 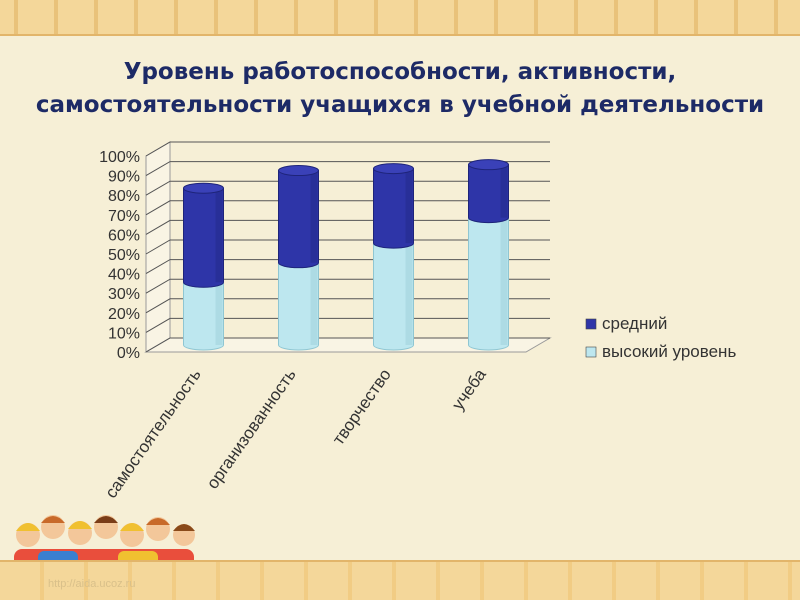 I want to click on y-tick-label: 70%, so click(x=124, y=216).